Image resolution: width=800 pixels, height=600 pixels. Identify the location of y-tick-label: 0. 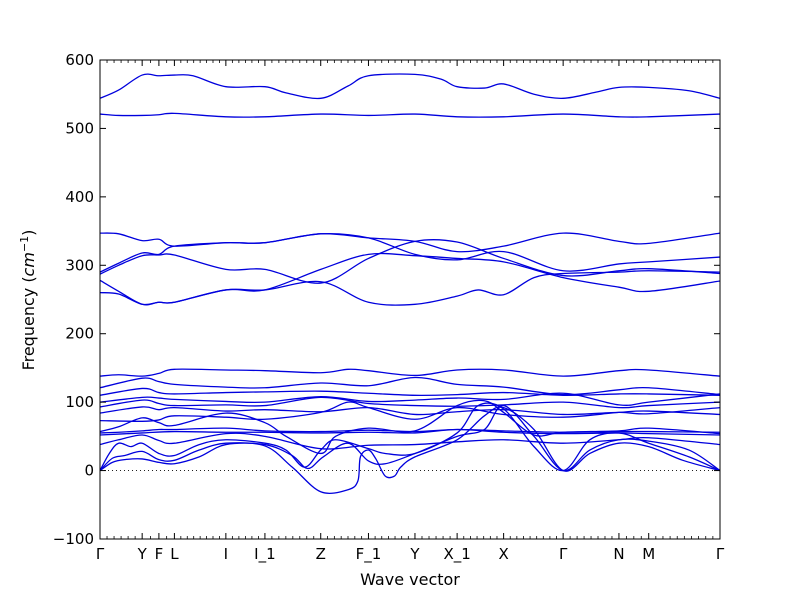
(89, 471).